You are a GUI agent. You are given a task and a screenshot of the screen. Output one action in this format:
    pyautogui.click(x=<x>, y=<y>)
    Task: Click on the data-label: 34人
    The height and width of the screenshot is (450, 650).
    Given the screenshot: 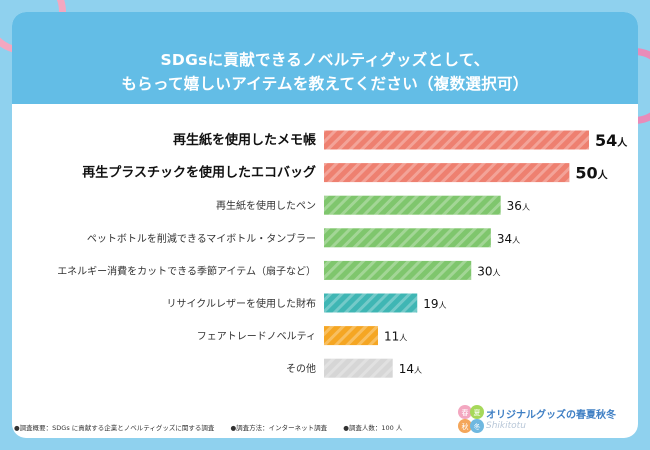 What is the action you would take?
    pyautogui.click(x=508, y=239)
    